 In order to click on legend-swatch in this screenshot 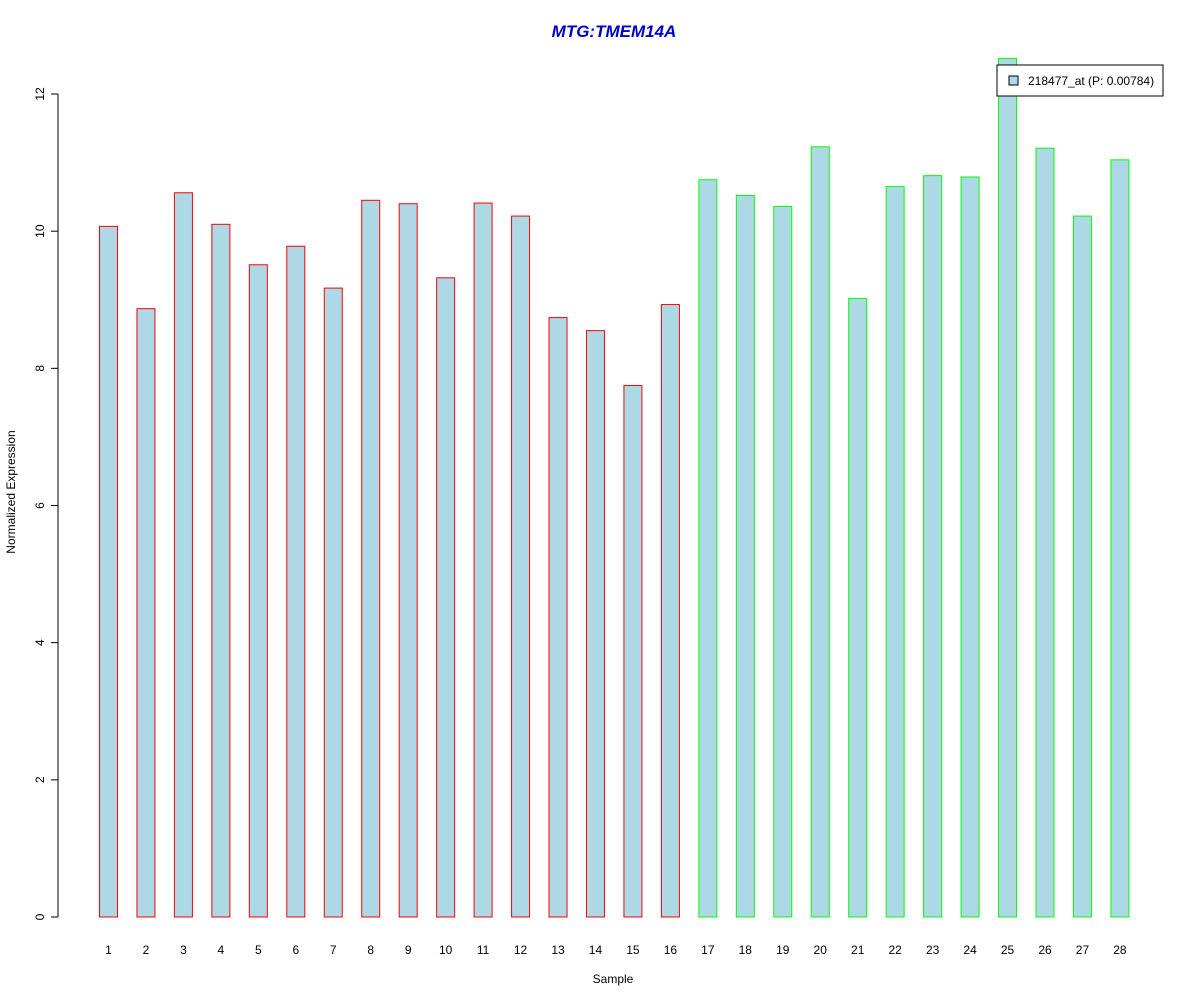, I will do `click(1013, 80)`.